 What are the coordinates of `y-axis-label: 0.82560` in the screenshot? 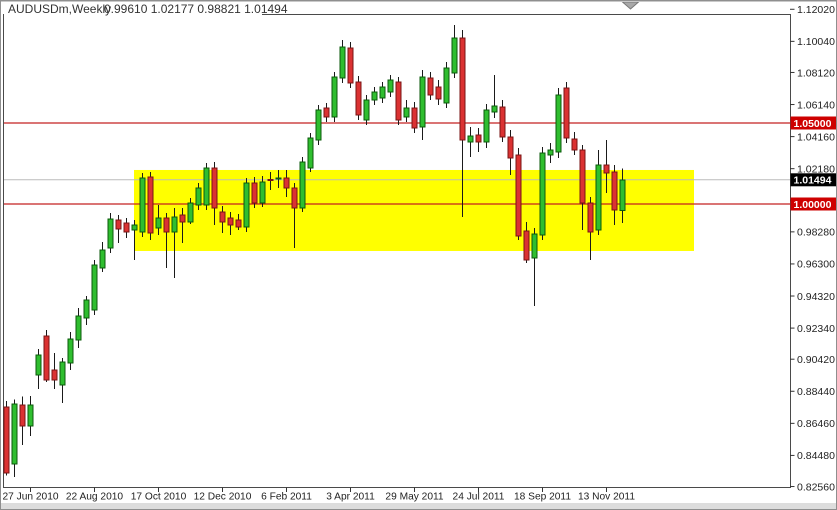 It's located at (816, 487).